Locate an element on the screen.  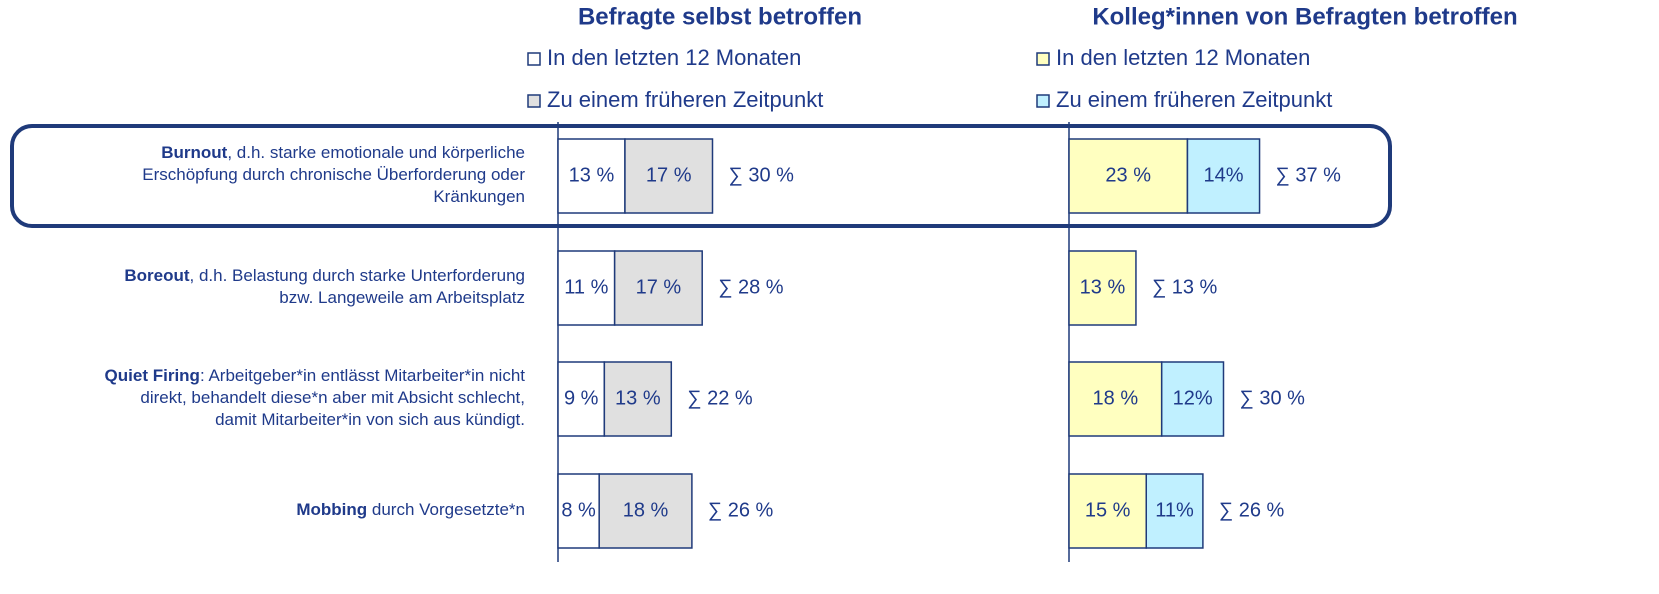
category-text: bzw. Langeweile am Arbeitsplatz is located at coordinates (402, 297).